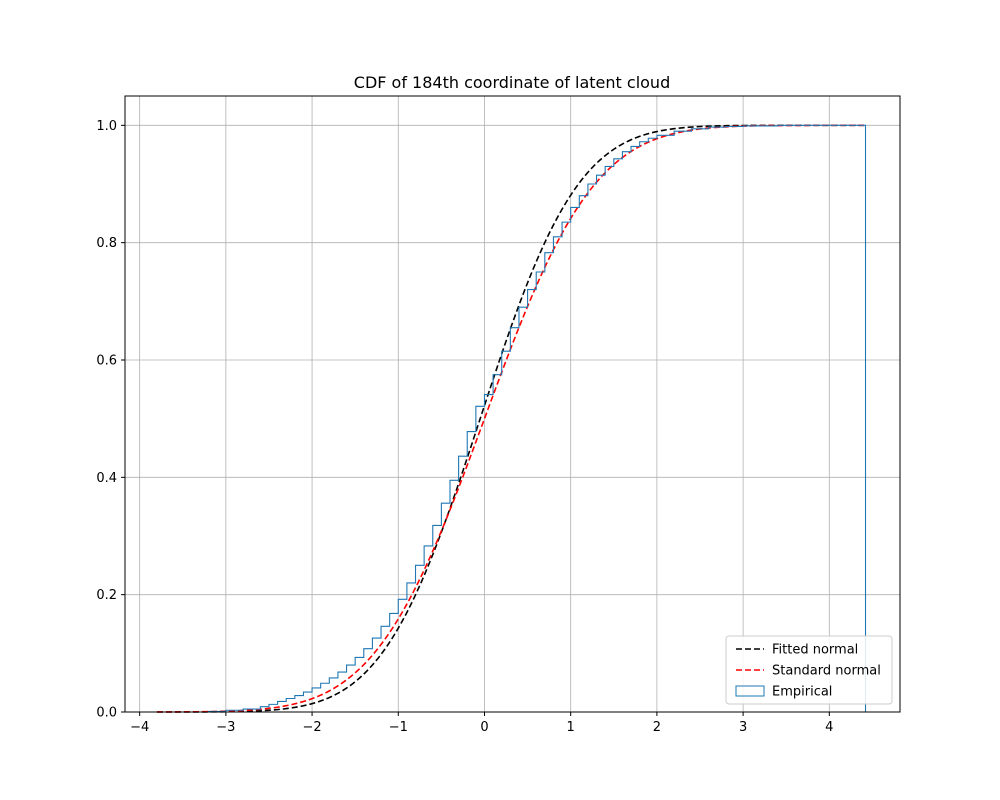  I want to click on legend-label: Standard normal, so click(826, 671).